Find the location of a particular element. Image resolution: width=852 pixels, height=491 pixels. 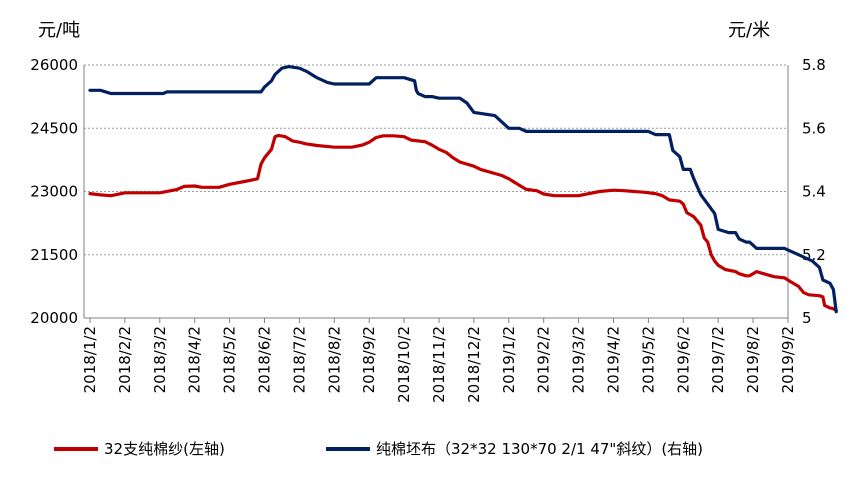

x-tick-label: 2018/5/2 is located at coordinates (230, 359).